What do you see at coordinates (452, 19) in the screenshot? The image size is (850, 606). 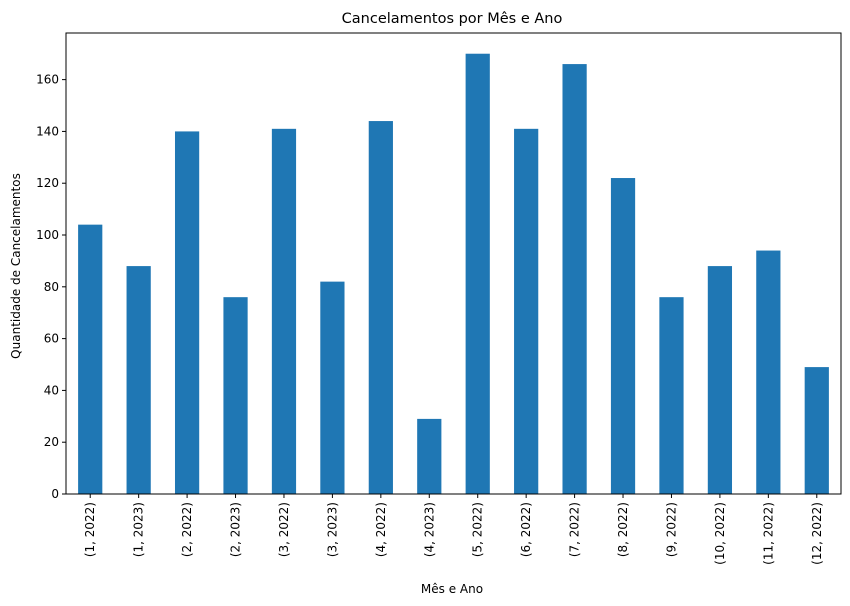 I see `chart-title: Cancelamentos por Mês e Ano` at bounding box center [452, 19].